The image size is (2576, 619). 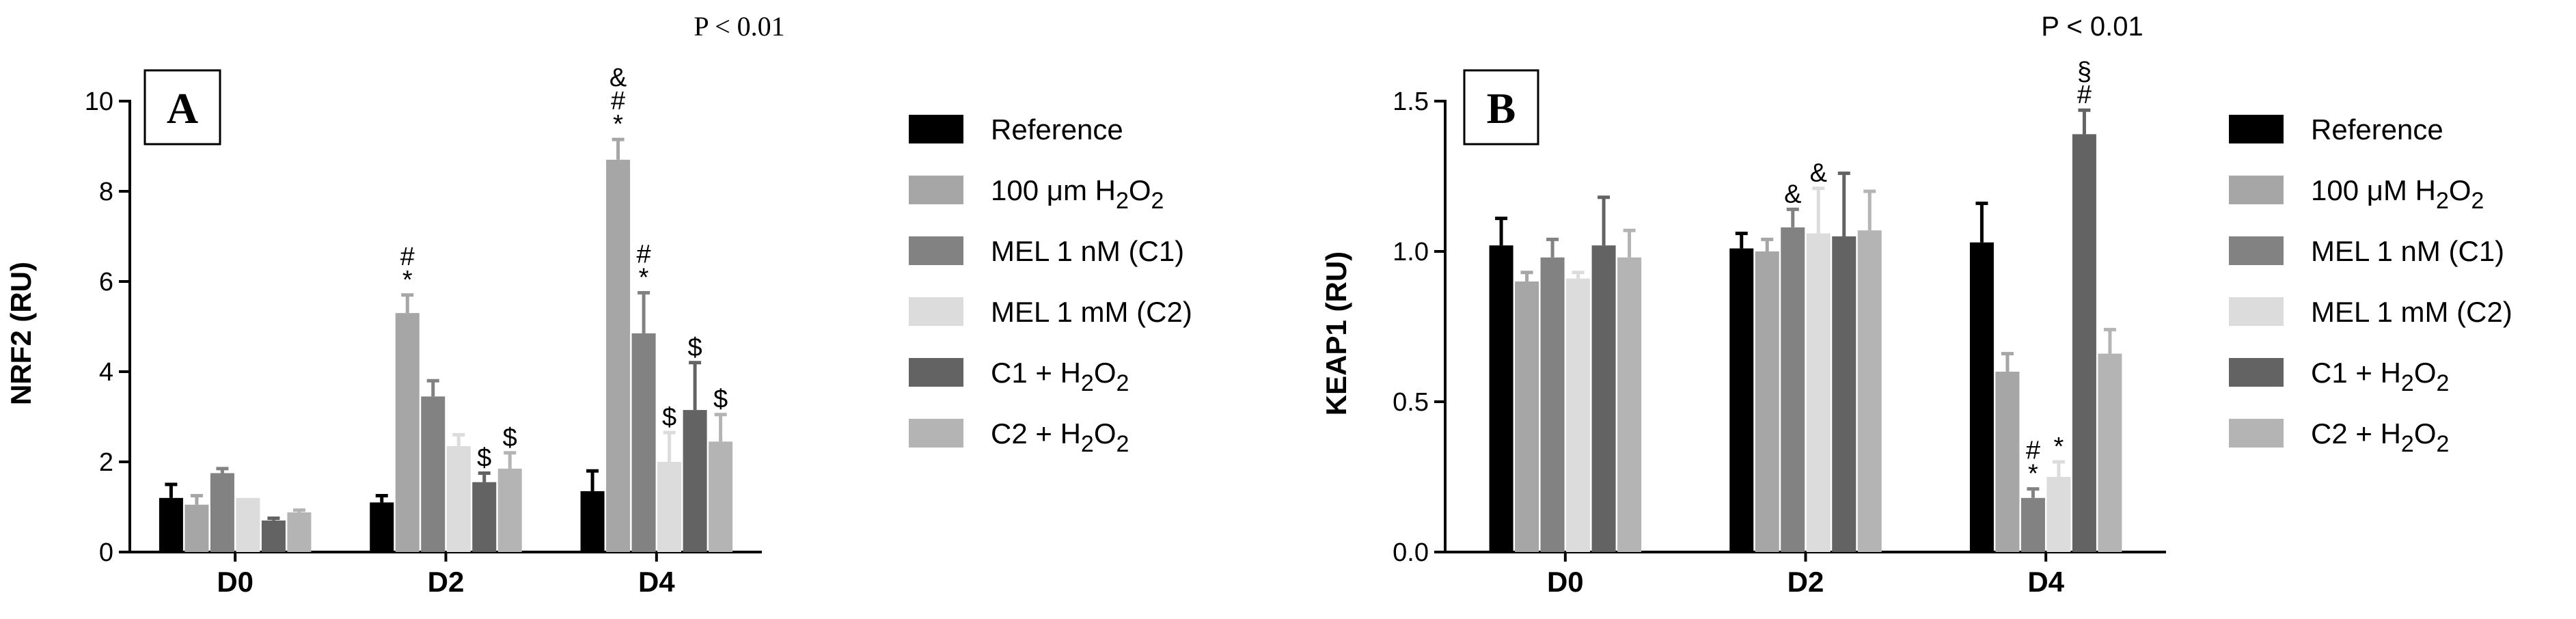 I want to click on y-axis-label: NRF2 (RU), so click(x=21, y=333).